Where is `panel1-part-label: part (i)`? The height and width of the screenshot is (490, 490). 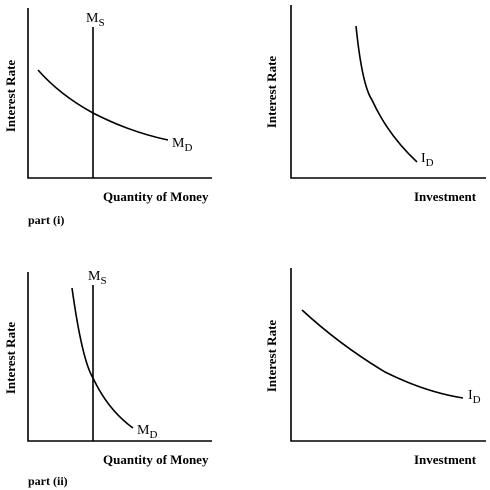 panel1-part-label: part (i) is located at coordinates (46, 220).